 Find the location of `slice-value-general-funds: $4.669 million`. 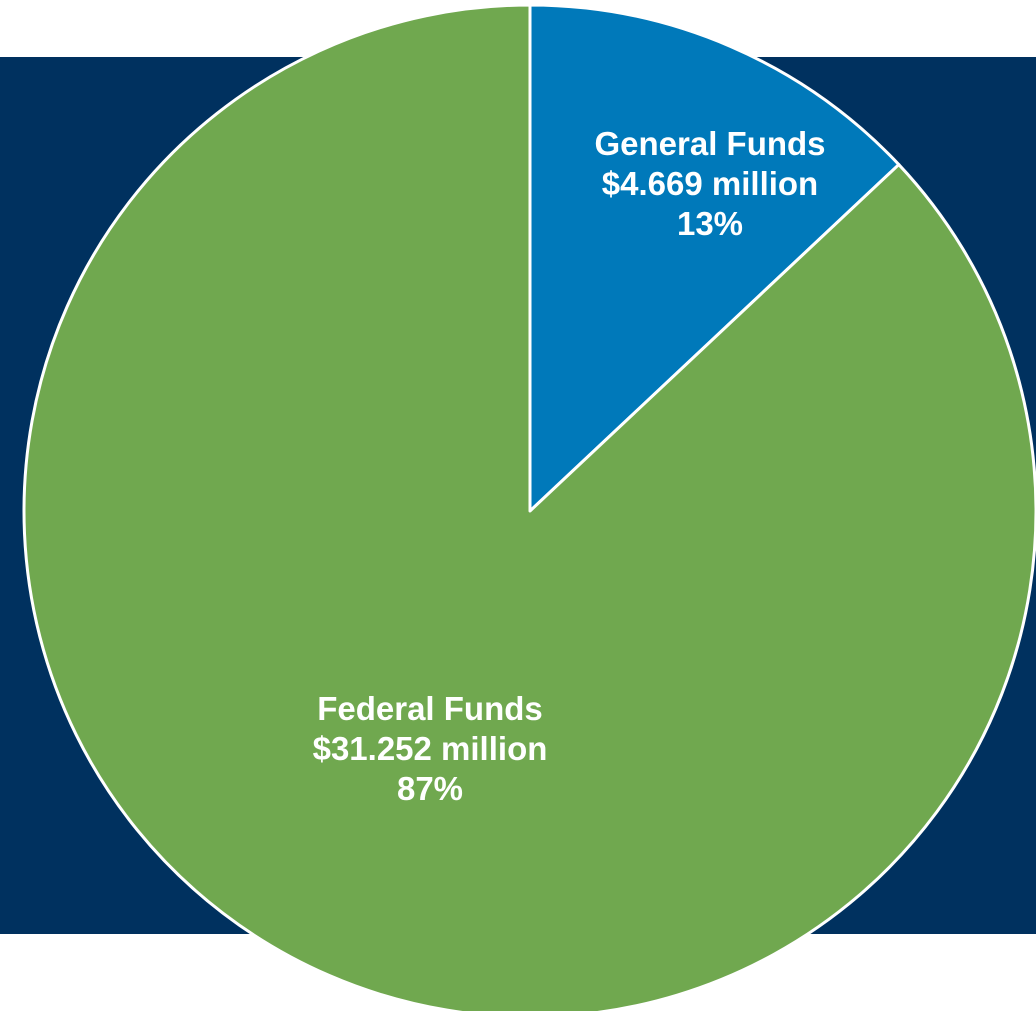

slice-value-general-funds: $4.669 million is located at coordinates (710, 183).